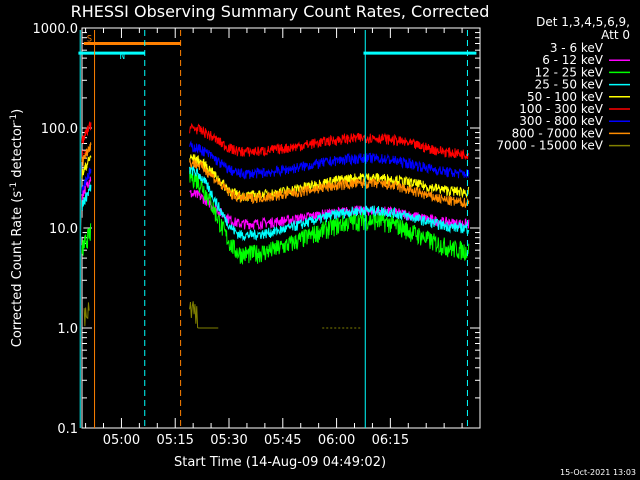 Image resolution: width=640 pixels, height=480 pixels. Describe the element at coordinates (336, 440) in the screenshot. I see `x-tick-label: 06:00` at that location.